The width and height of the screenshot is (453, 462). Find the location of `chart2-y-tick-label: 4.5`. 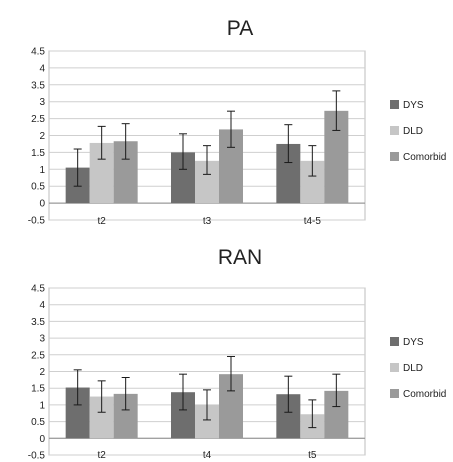

chart2-y-tick-label: 4.5 is located at coordinates (38, 289).